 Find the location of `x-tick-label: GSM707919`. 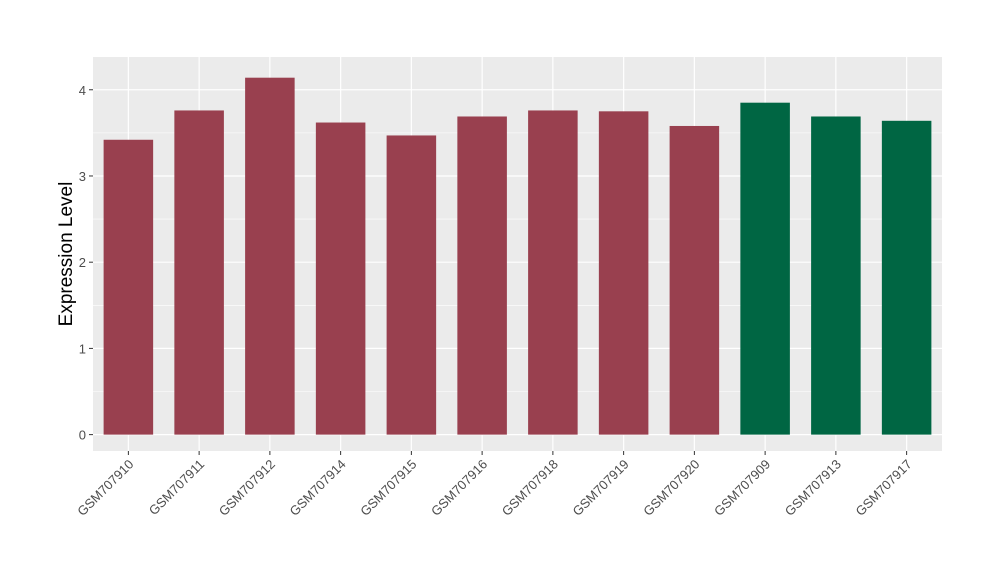

x-tick-label: GSM707919 is located at coordinates (601, 488).